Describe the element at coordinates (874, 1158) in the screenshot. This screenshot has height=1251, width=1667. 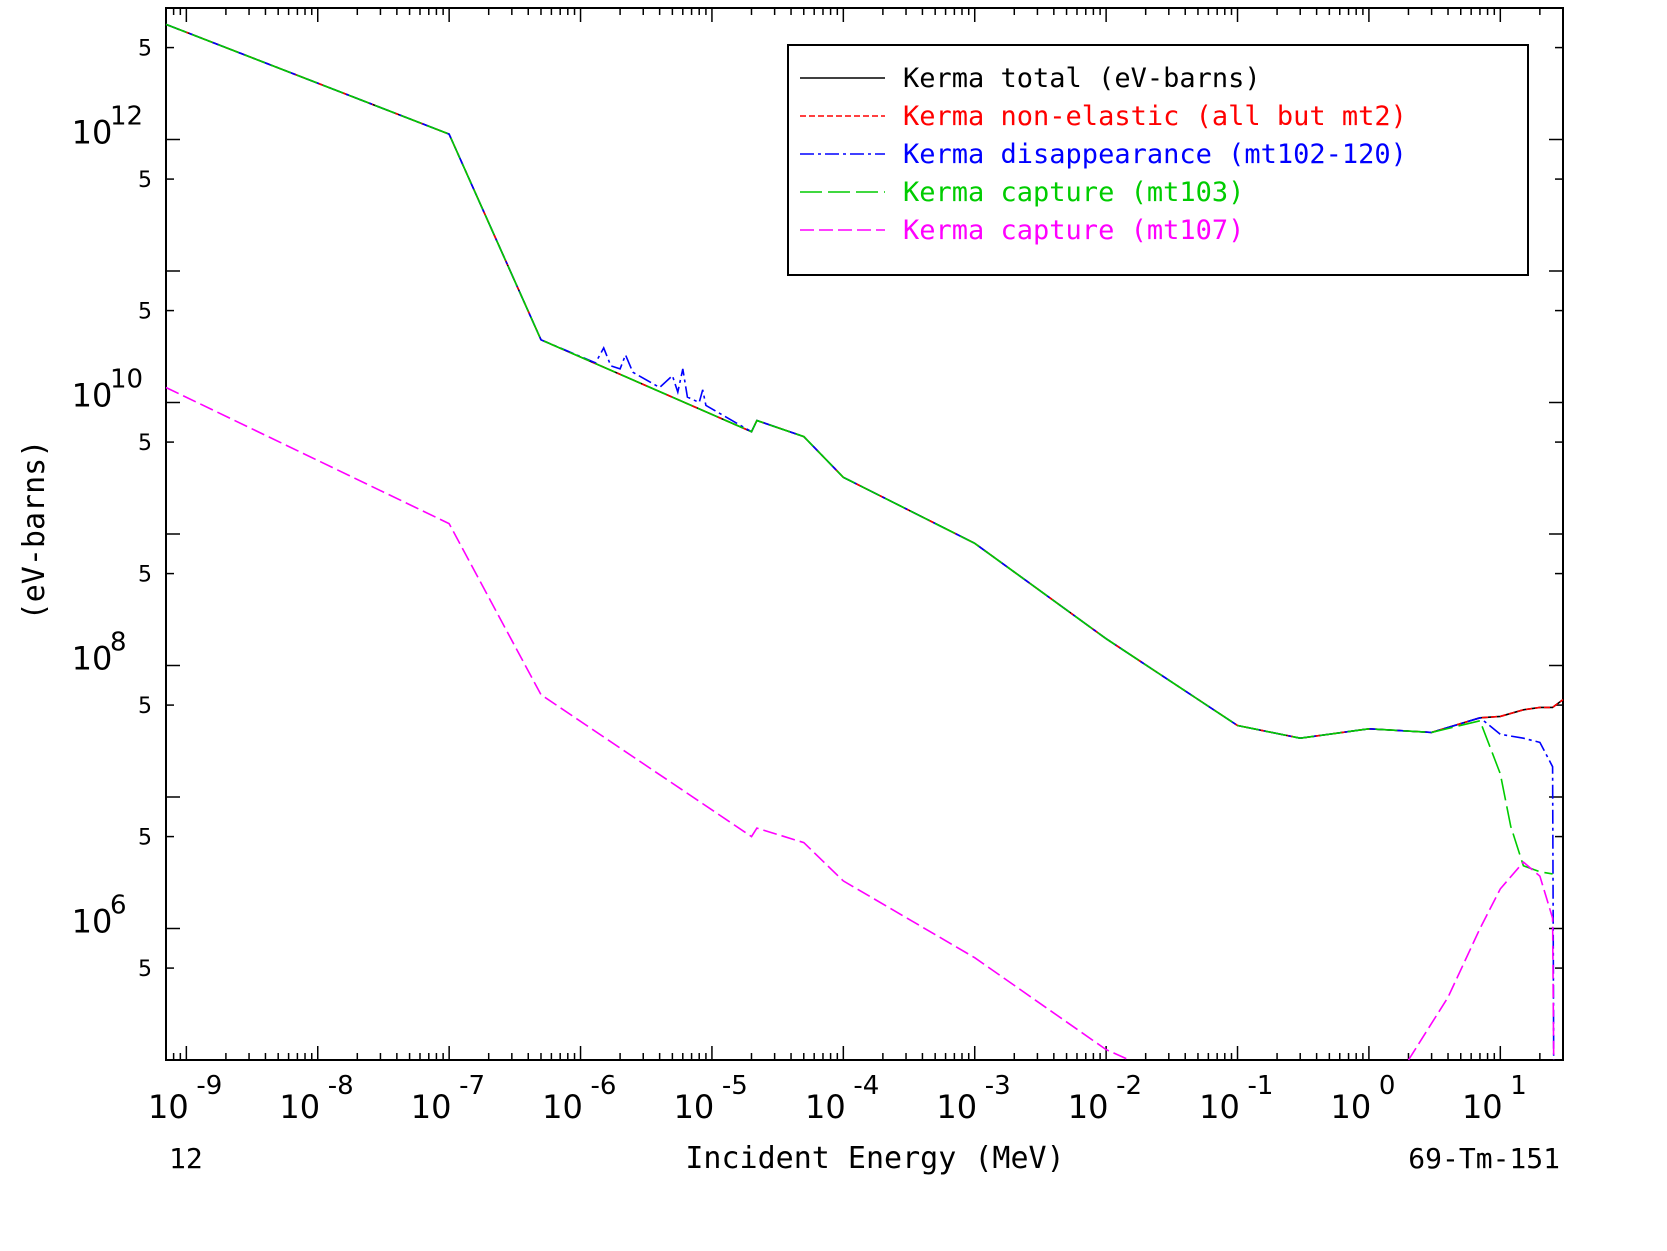
I see `x-axis-label: Incident Energy (MeV)` at that location.